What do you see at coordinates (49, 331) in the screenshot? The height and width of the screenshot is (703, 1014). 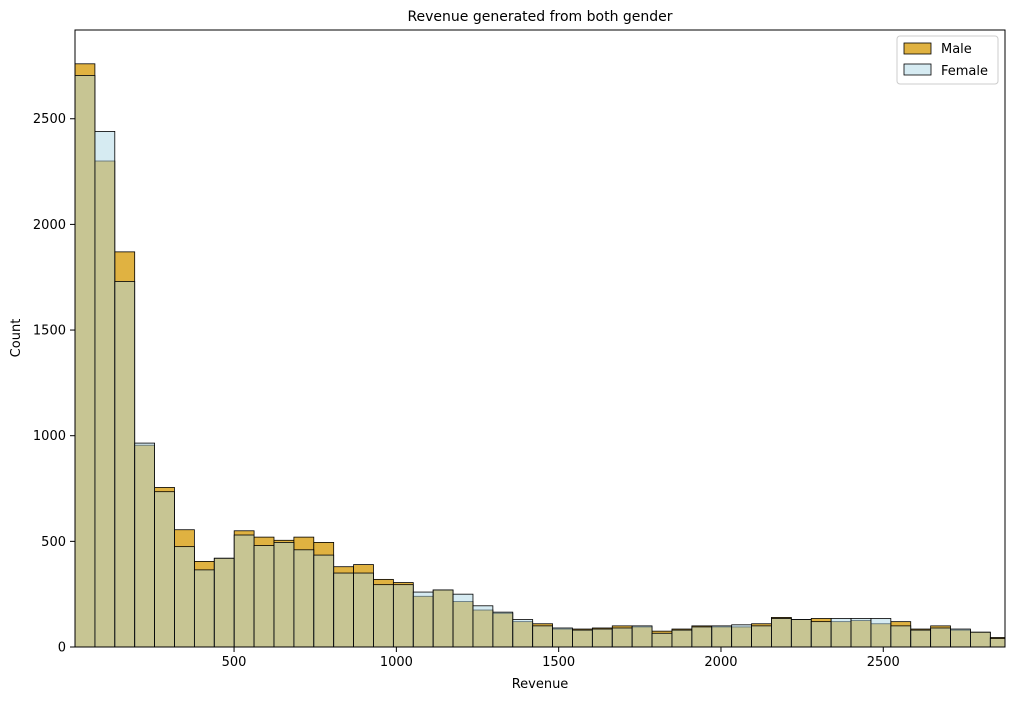 I see `y-tick-label: 1500` at bounding box center [49, 331].